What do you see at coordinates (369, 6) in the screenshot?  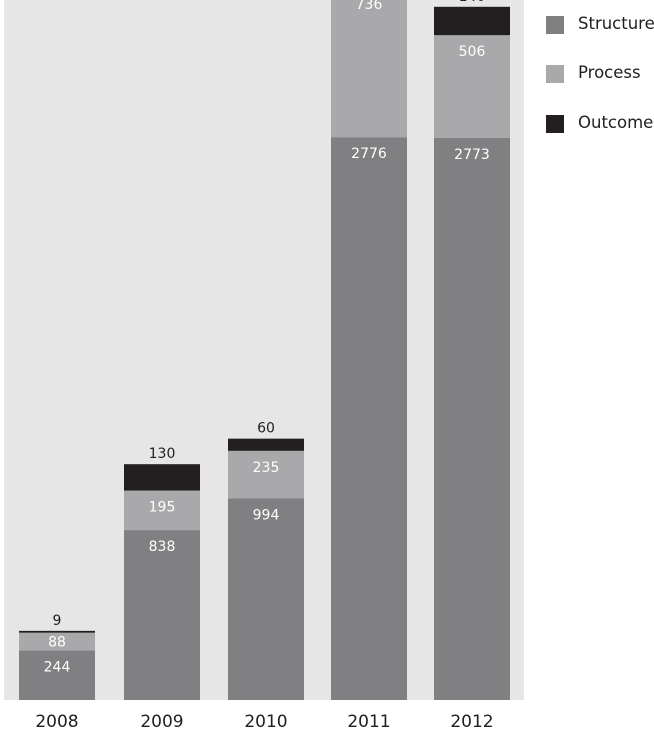 I see `data-label-process-2011: 736` at bounding box center [369, 6].